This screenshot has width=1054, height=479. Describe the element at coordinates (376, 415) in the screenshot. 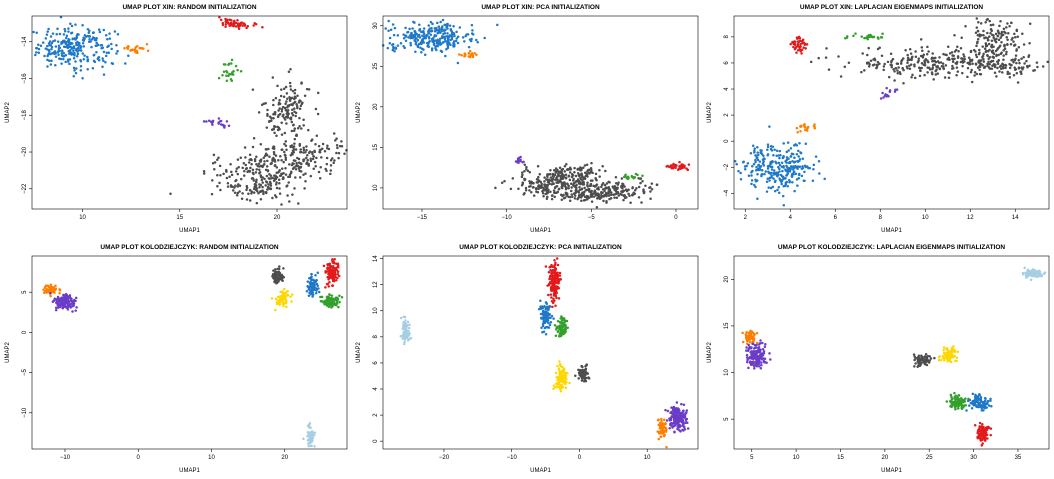

I see `y-tick-label: 2` at that location.